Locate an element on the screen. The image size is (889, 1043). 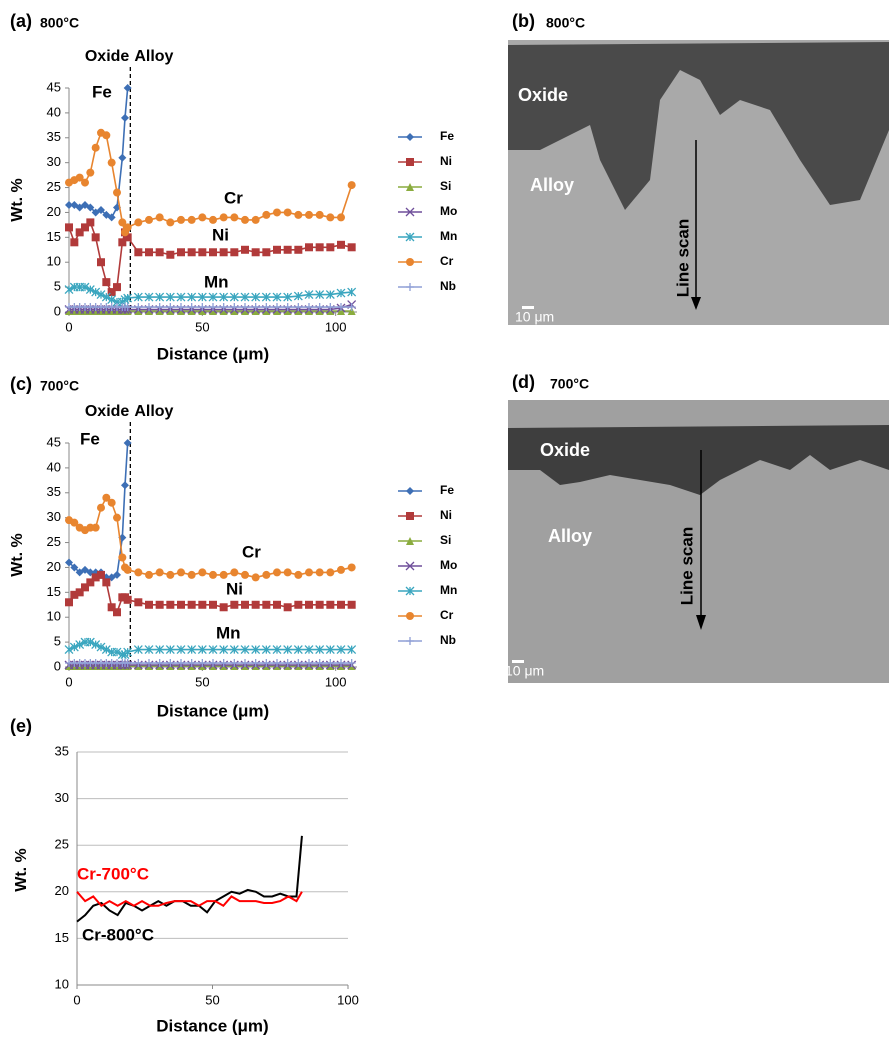
label: Alloy is located at coordinates (552, 185).